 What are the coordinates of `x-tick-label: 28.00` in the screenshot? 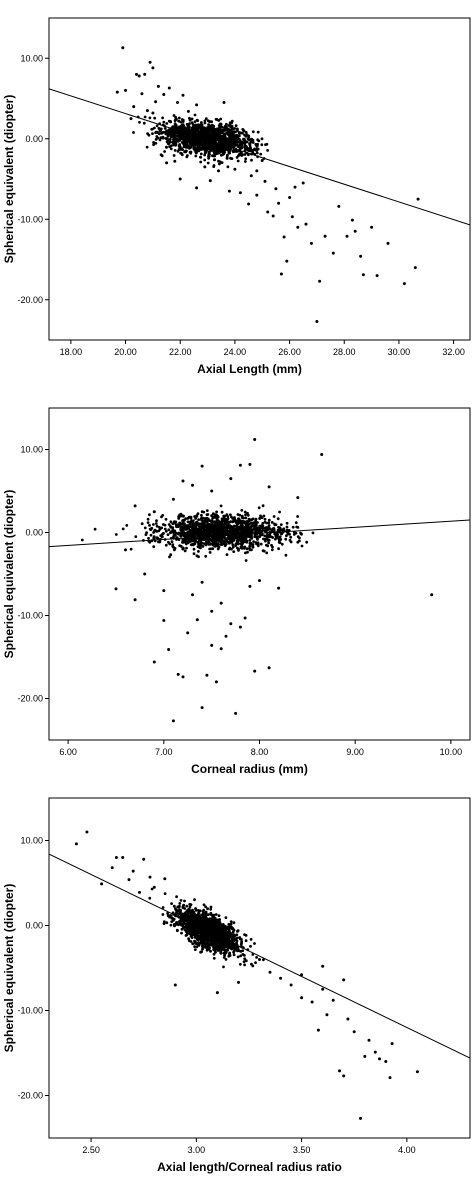 It's located at (344, 352).